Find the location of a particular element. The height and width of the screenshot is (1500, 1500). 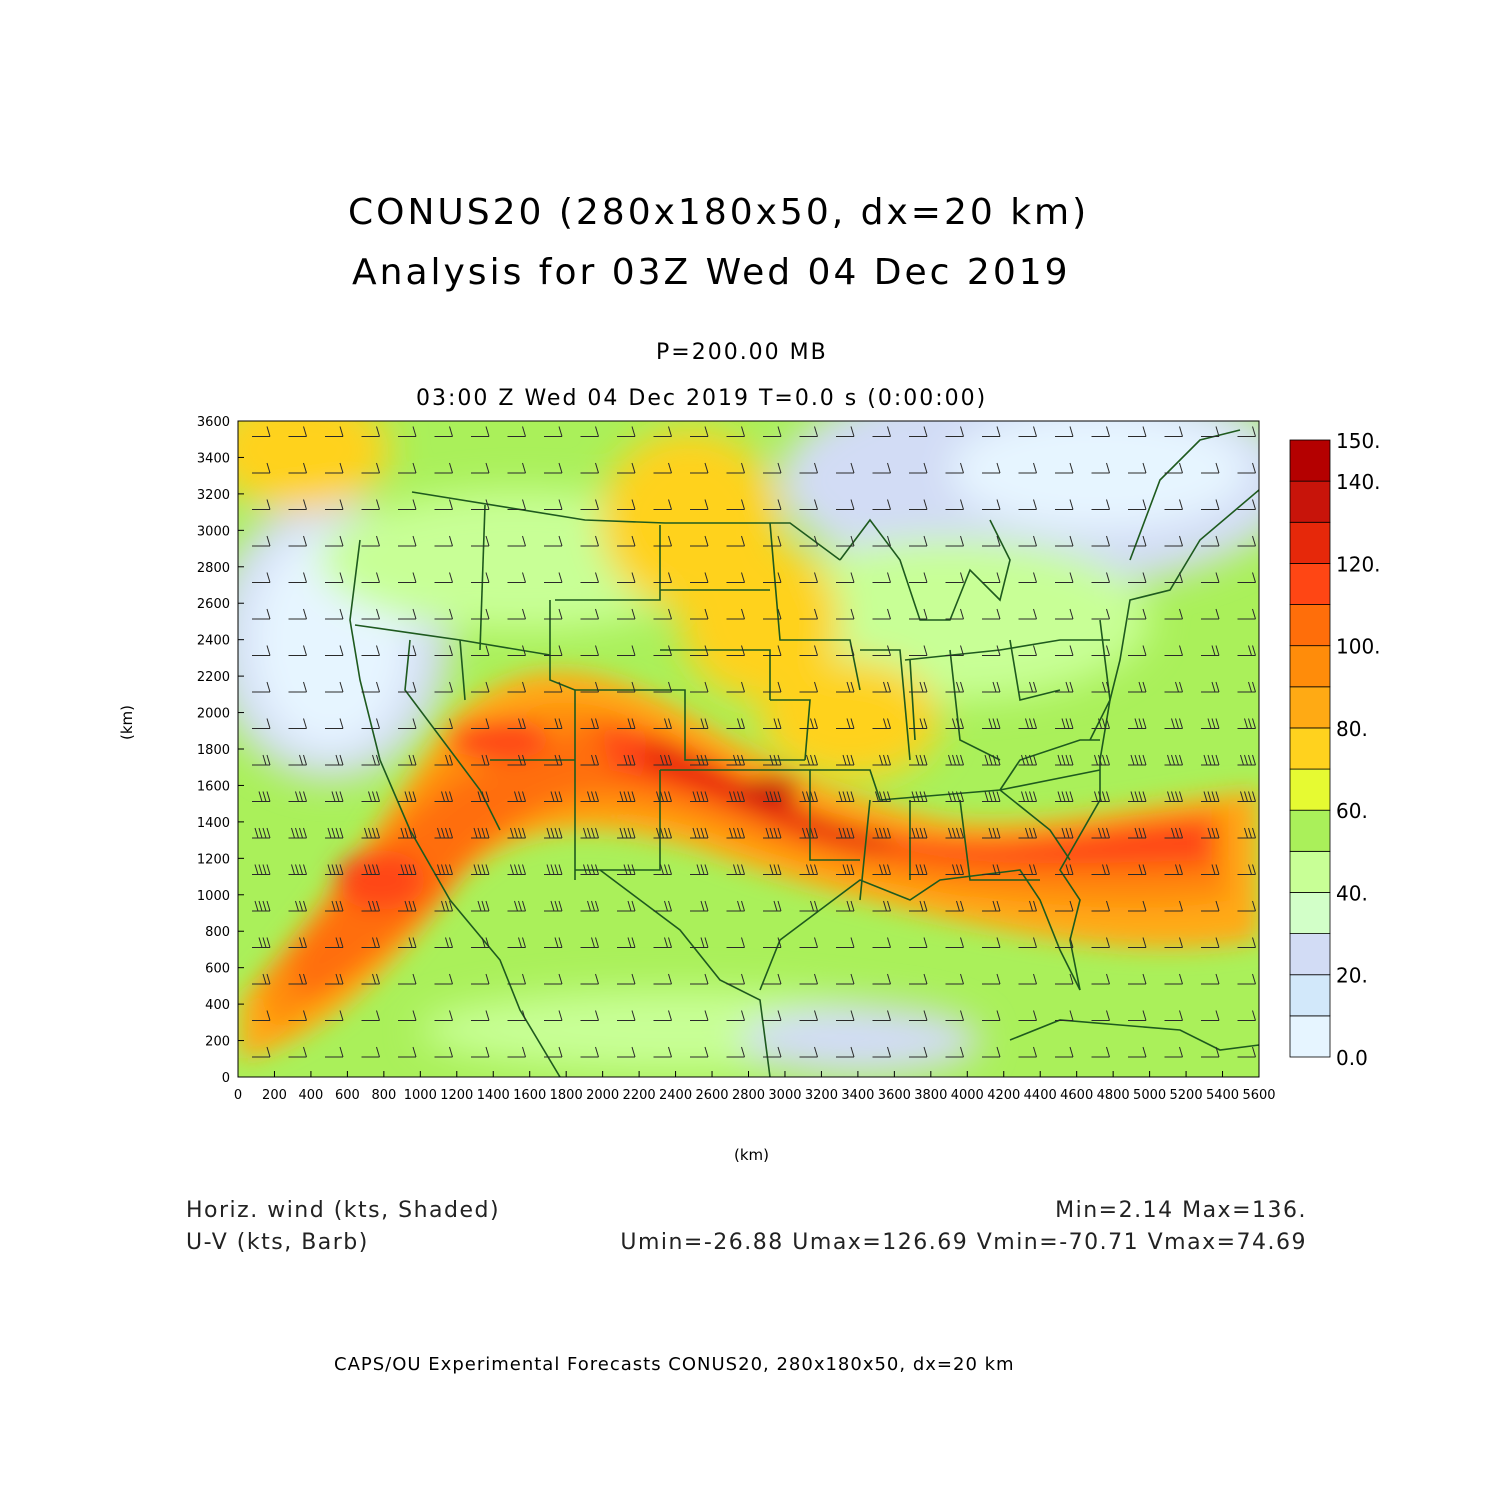

color-bar-label: 20. is located at coordinates (1352, 976).